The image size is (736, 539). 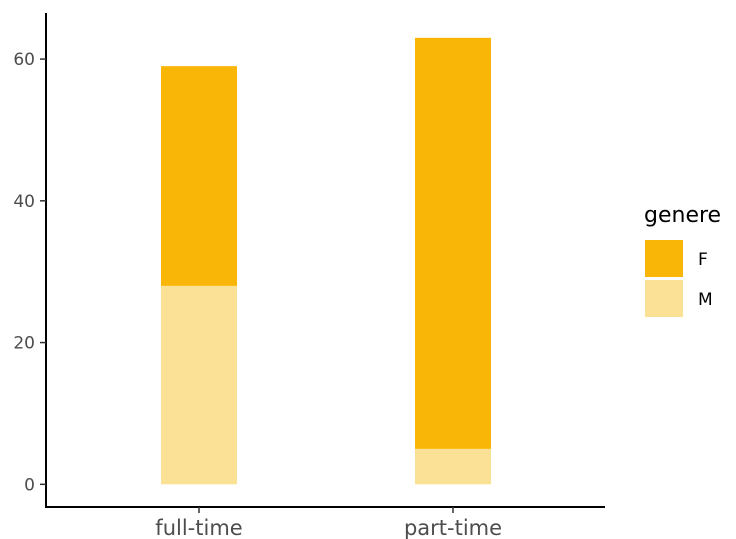 What do you see at coordinates (453, 243) in the screenshot?
I see `bar-part-time-f` at bounding box center [453, 243].